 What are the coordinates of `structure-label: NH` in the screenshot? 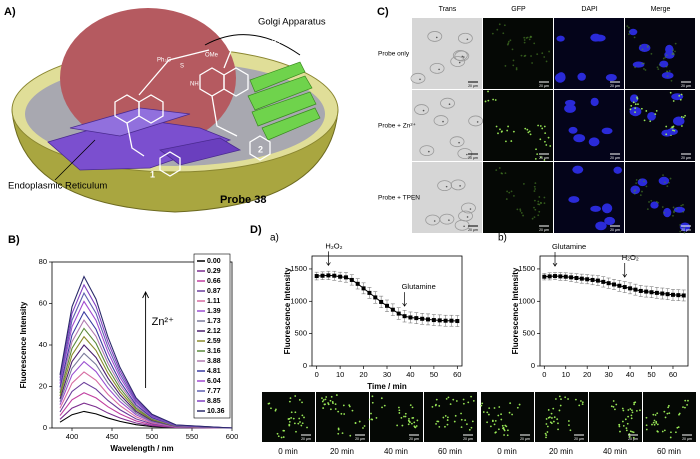 It's located at (194, 85).